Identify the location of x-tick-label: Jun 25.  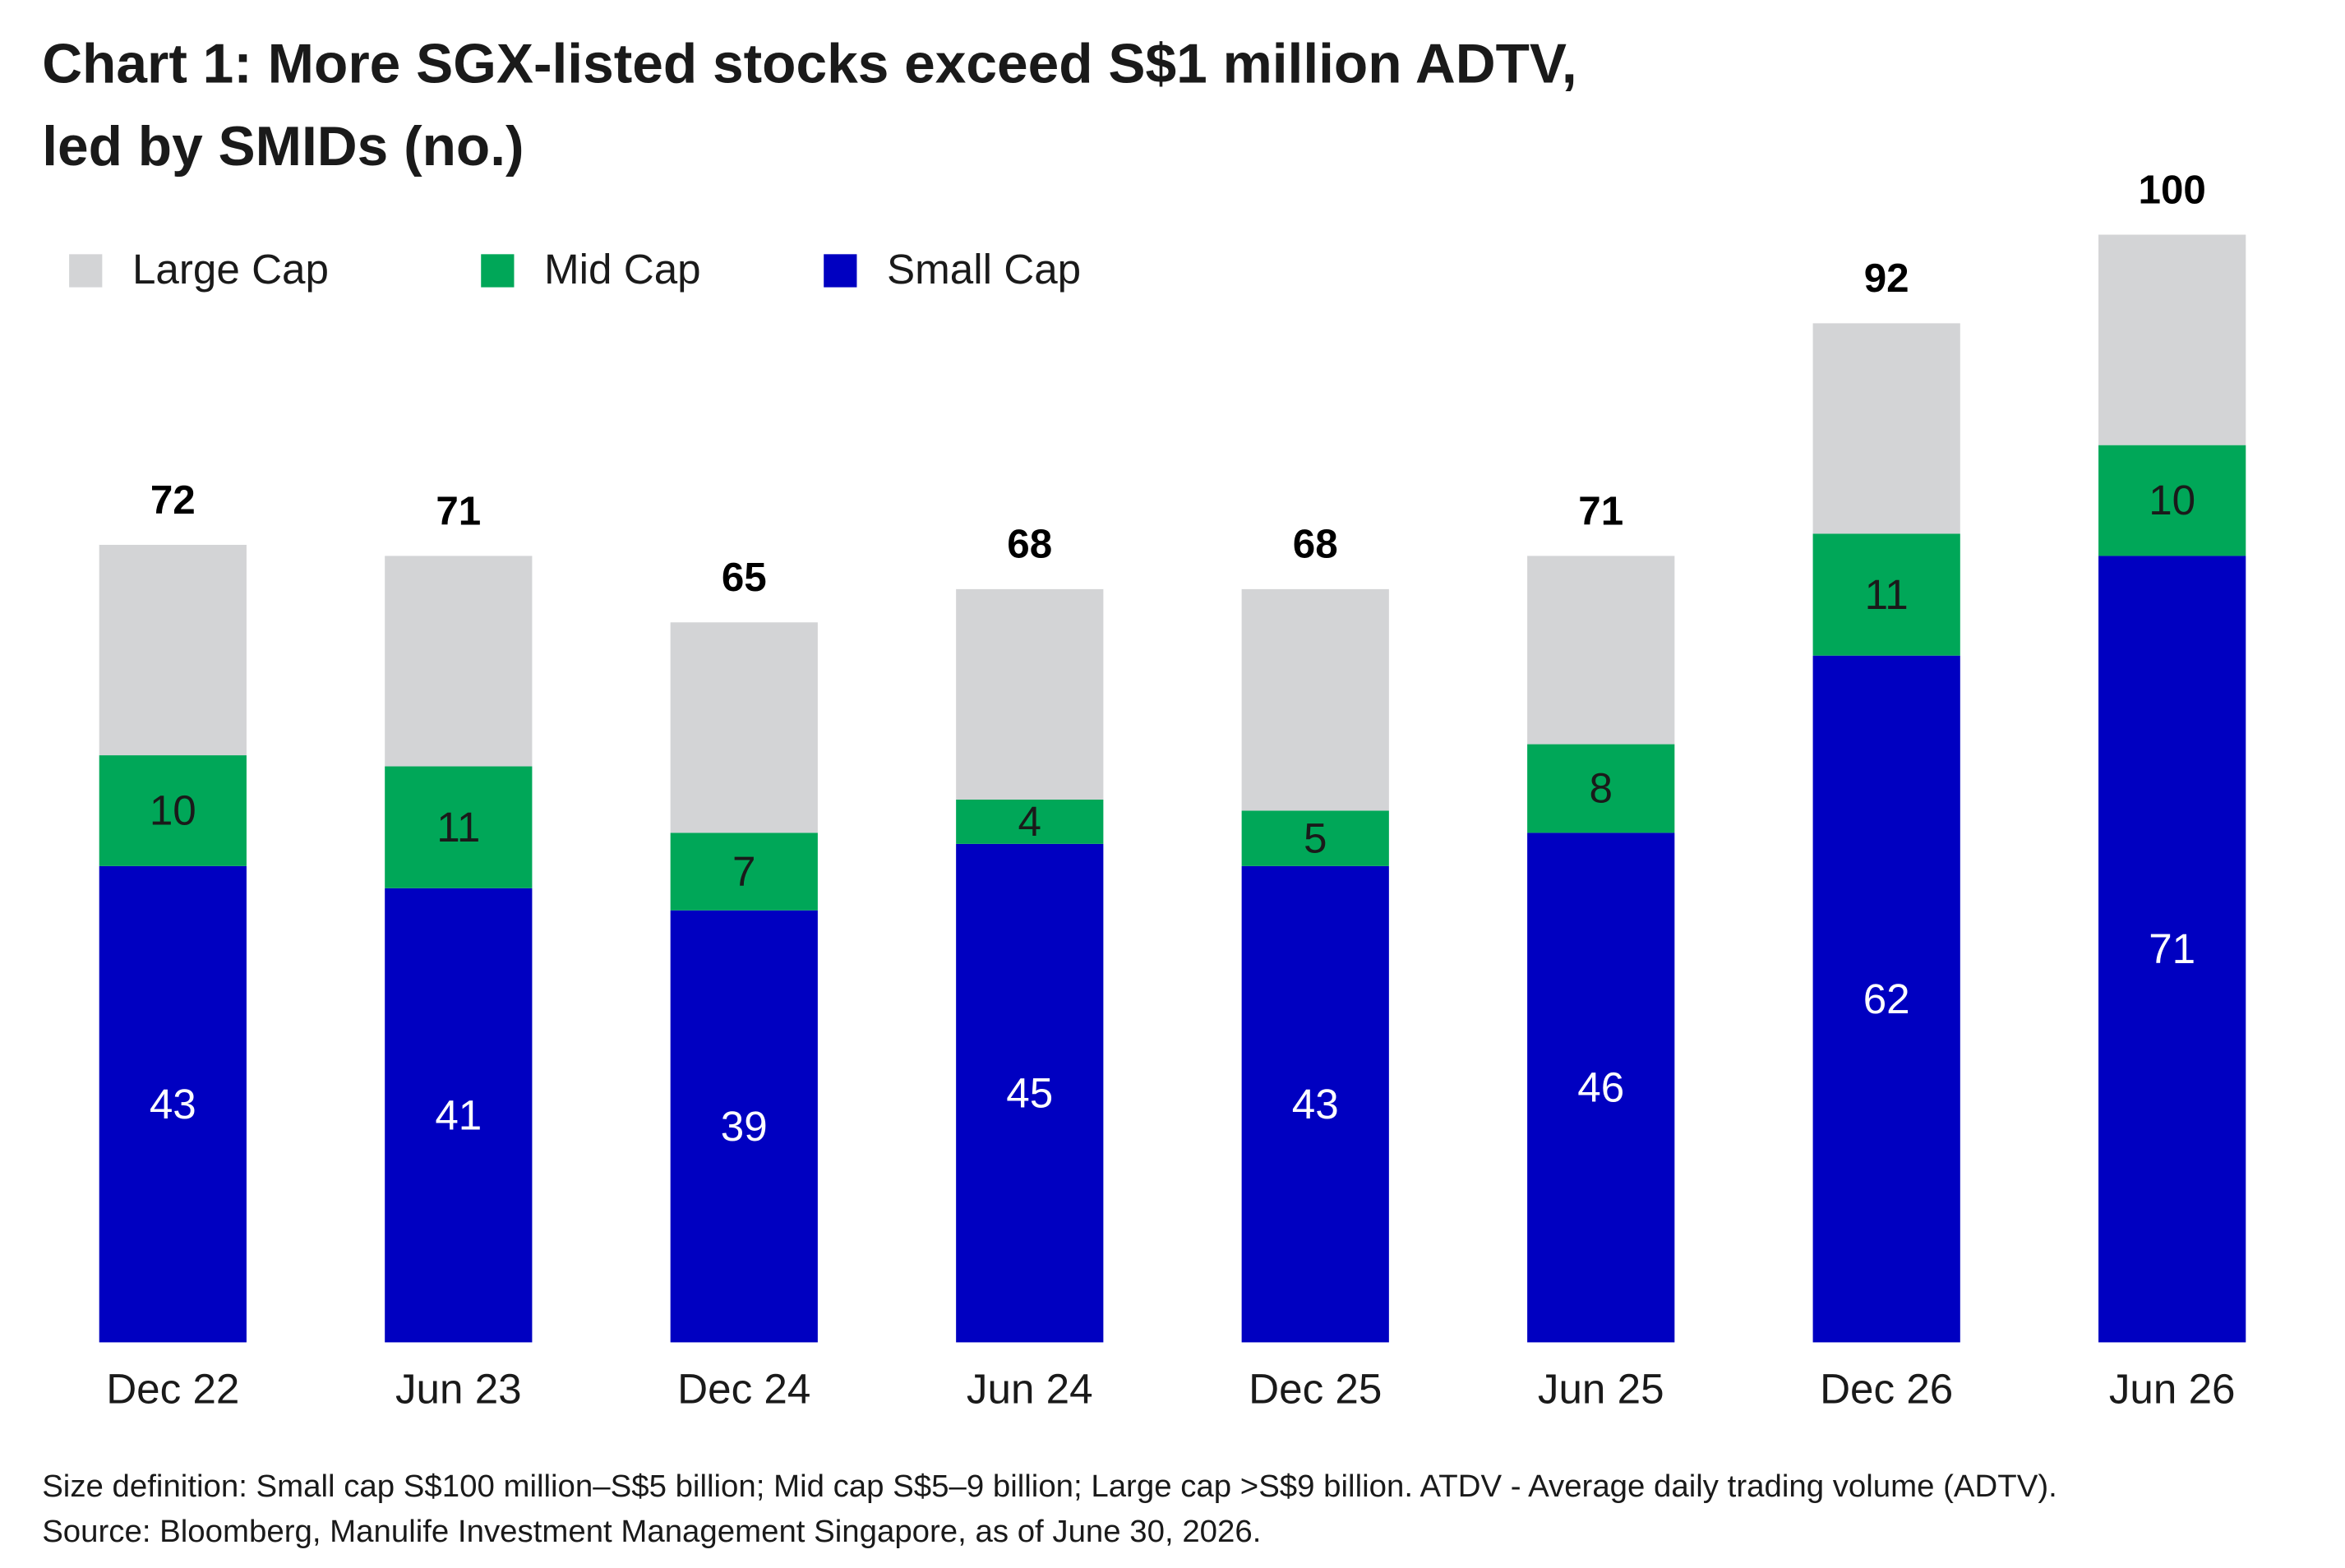
(1601, 1388).